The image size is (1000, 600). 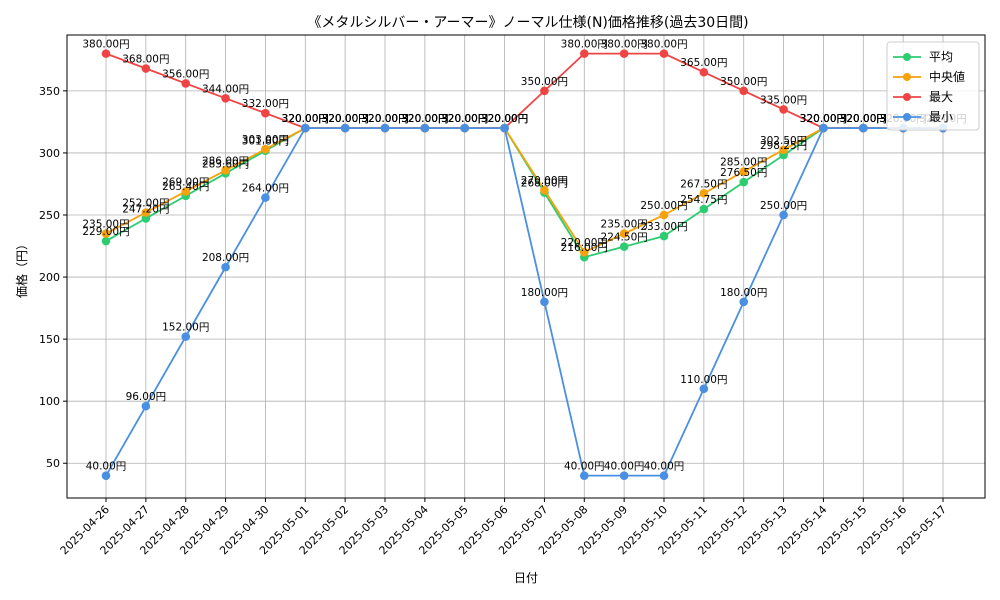 What do you see at coordinates (225, 164) in the screenshot?
I see `data-label: 283.60円` at bounding box center [225, 164].